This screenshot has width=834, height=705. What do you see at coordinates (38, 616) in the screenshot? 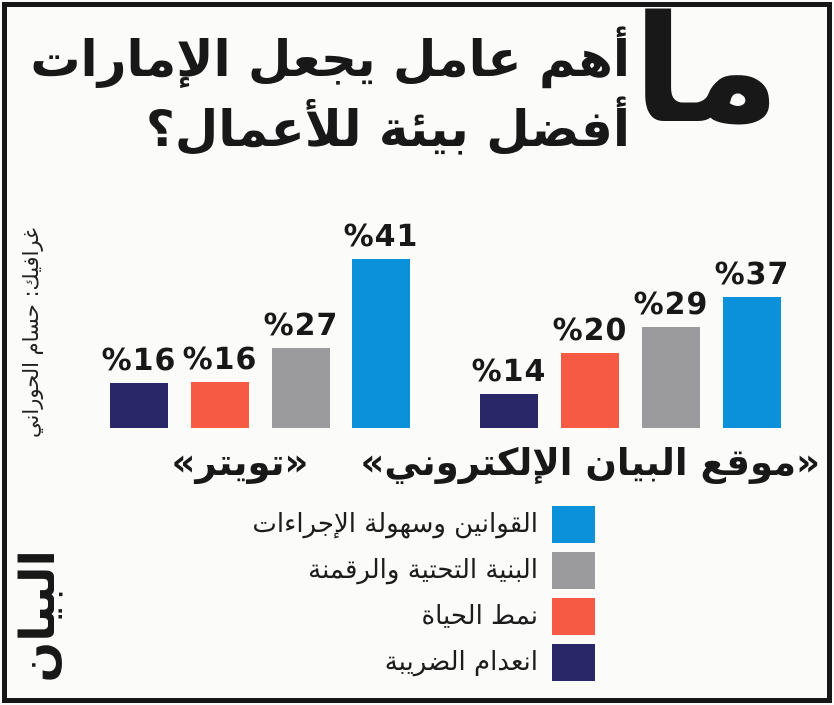
I see `albayan-logo: البيان` at bounding box center [38, 616].